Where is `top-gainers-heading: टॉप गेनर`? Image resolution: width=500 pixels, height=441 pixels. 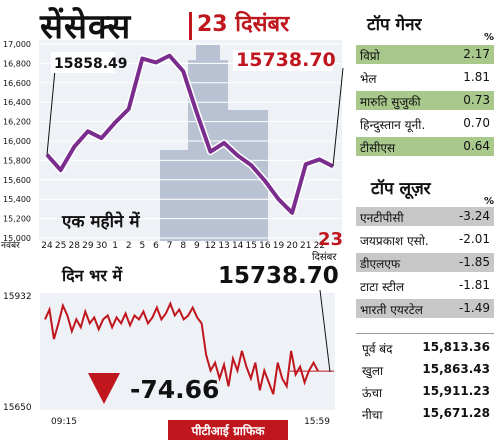 top-gainers-heading: टॉप गेनर is located at coordinates (394, 25).